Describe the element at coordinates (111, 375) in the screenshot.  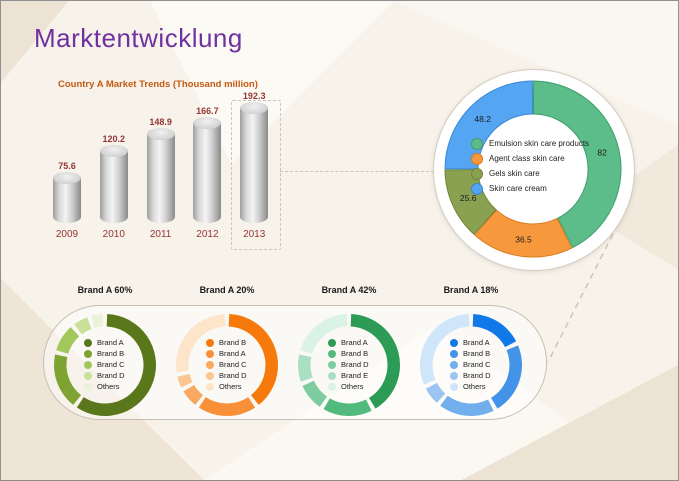
I see `legend-label: Brand D` at that location.